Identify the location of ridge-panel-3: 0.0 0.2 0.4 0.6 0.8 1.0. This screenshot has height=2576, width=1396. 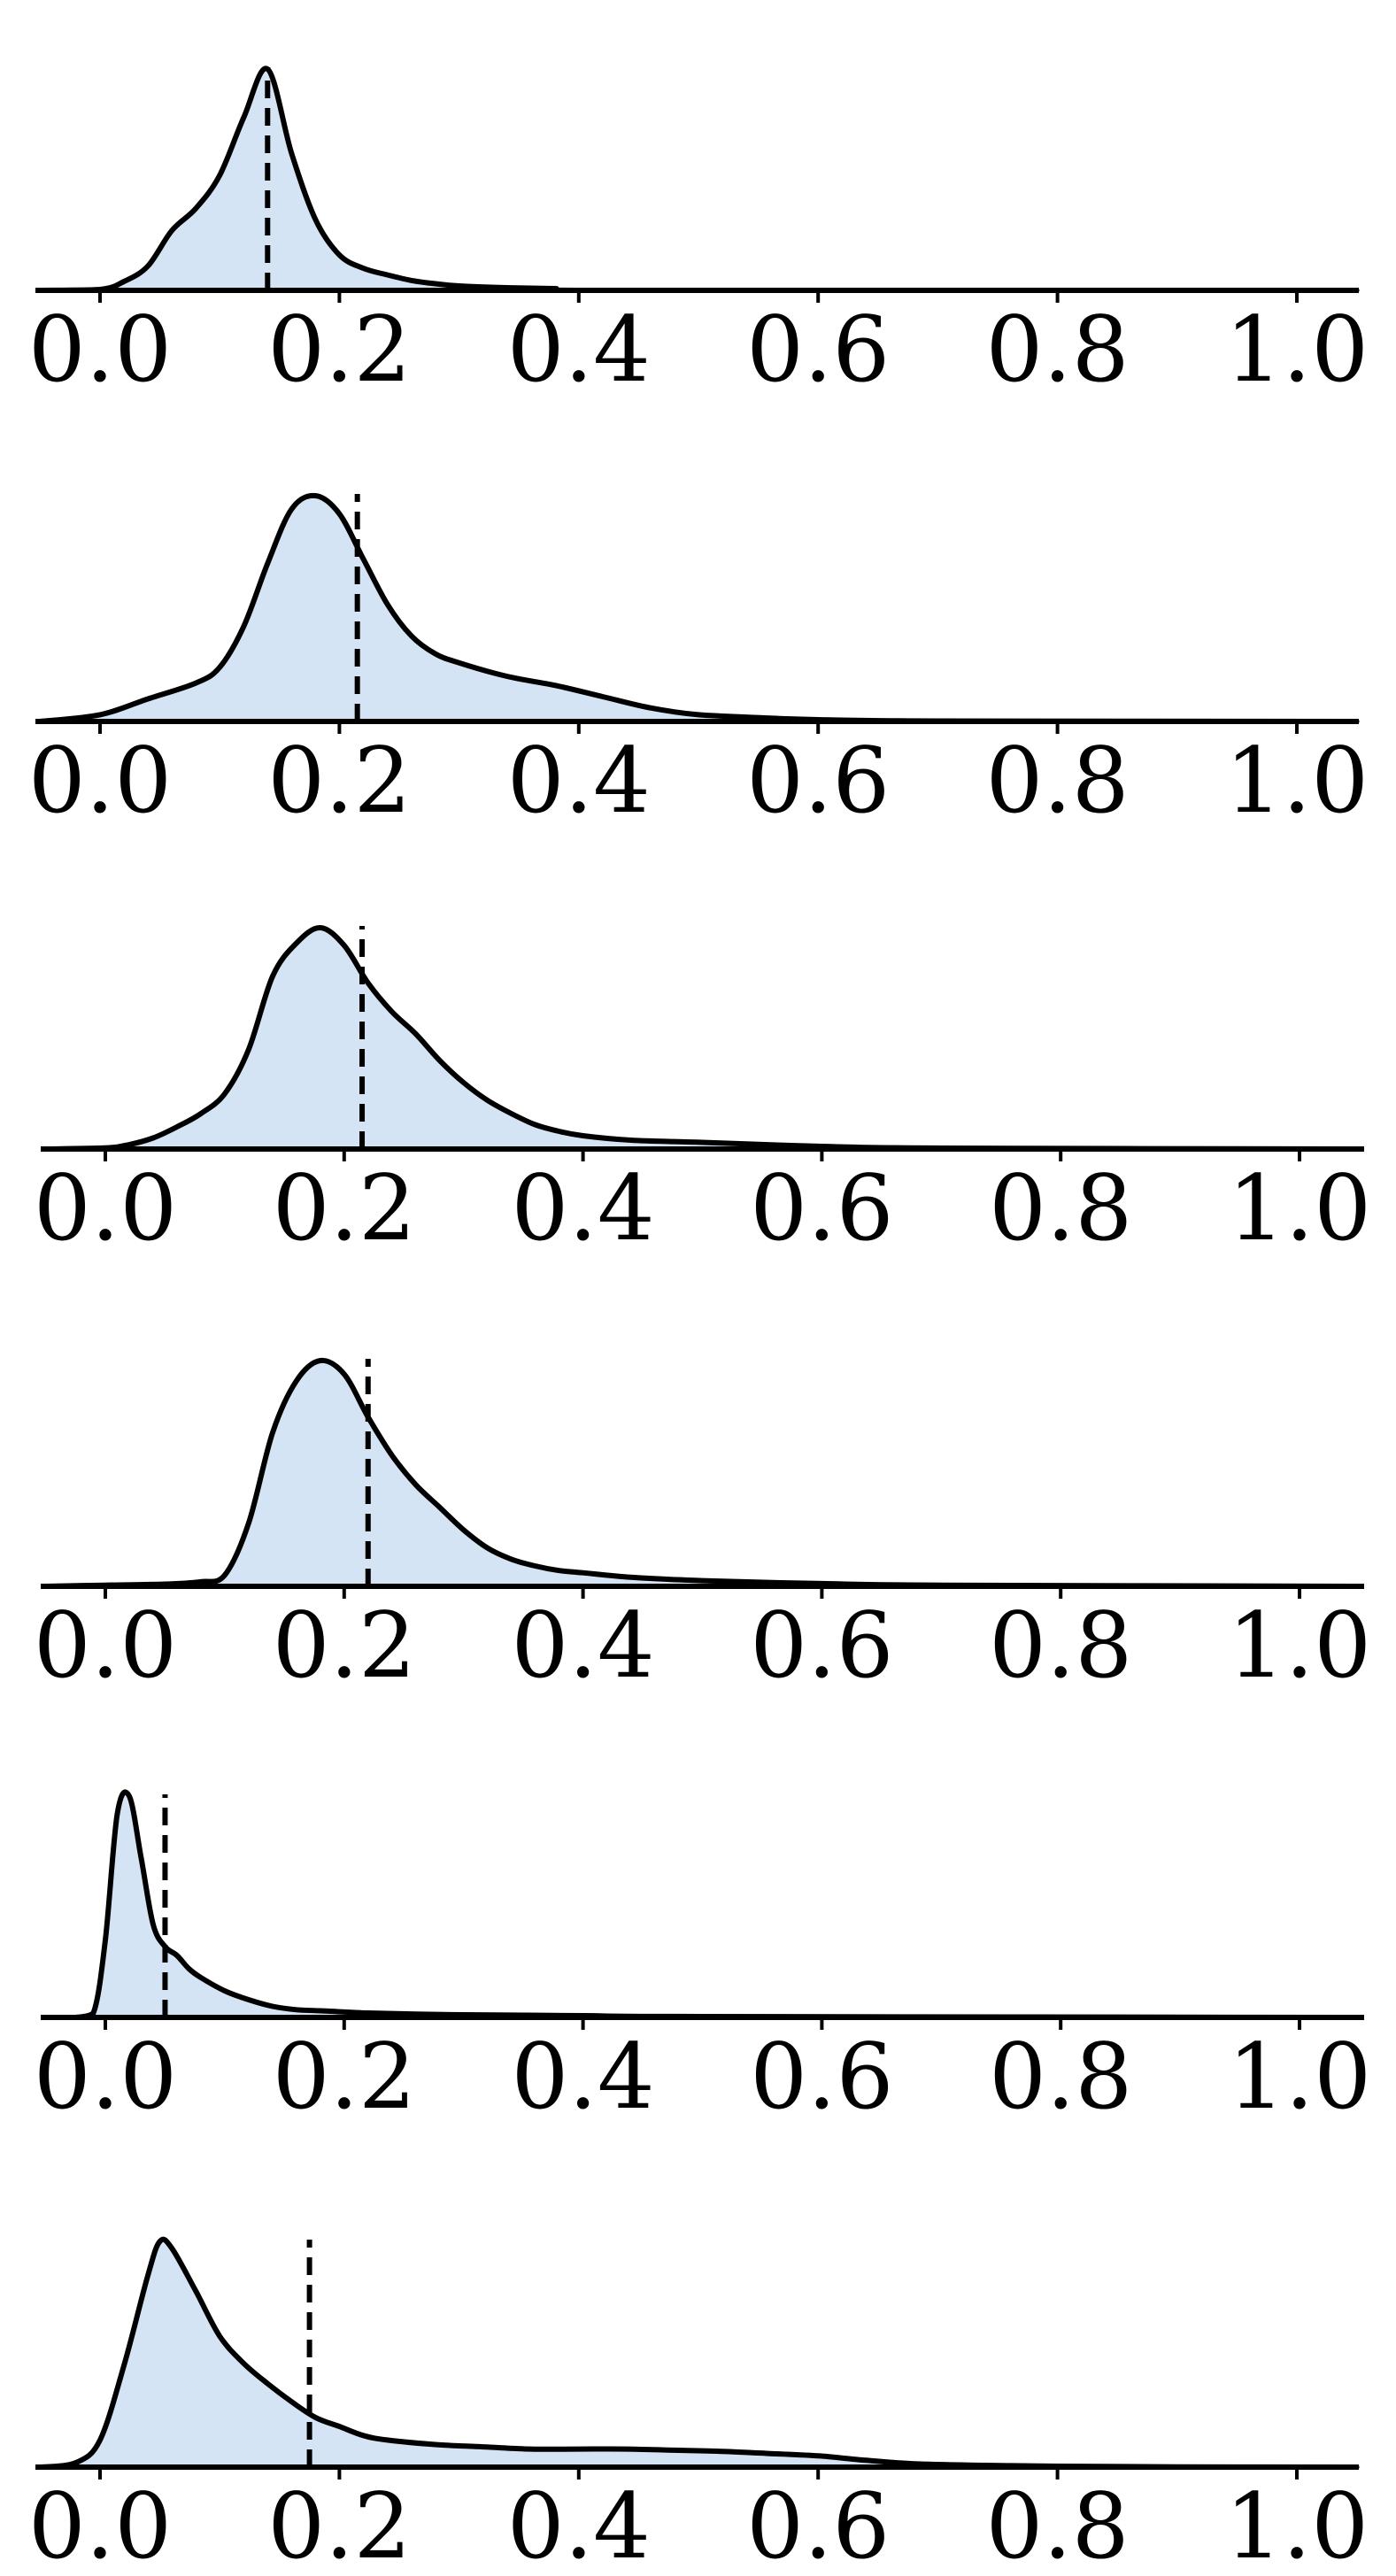
(702, 1093).